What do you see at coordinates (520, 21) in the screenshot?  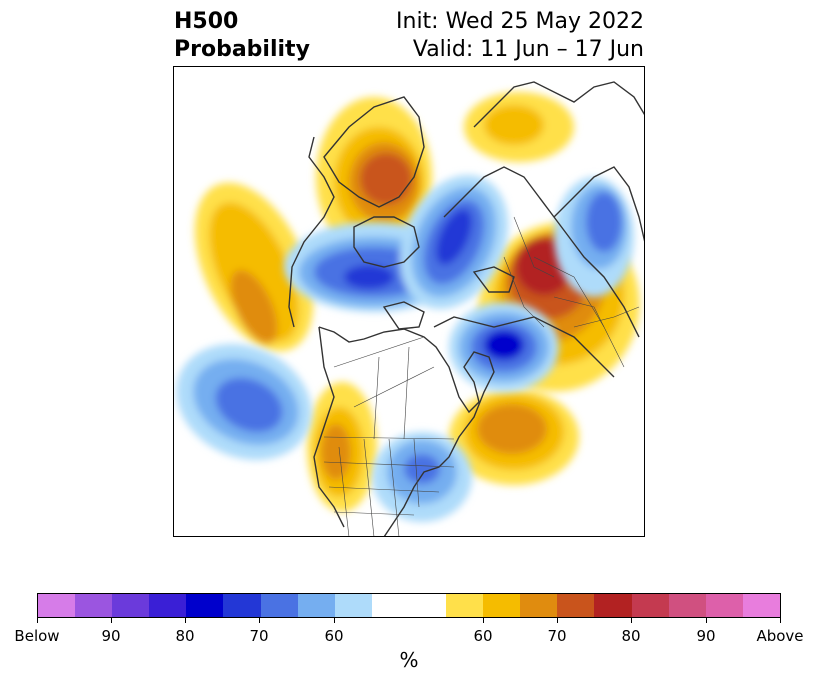 I see `init-date: Init: Wed 25 May 2022` at bounding box center [520, 21].